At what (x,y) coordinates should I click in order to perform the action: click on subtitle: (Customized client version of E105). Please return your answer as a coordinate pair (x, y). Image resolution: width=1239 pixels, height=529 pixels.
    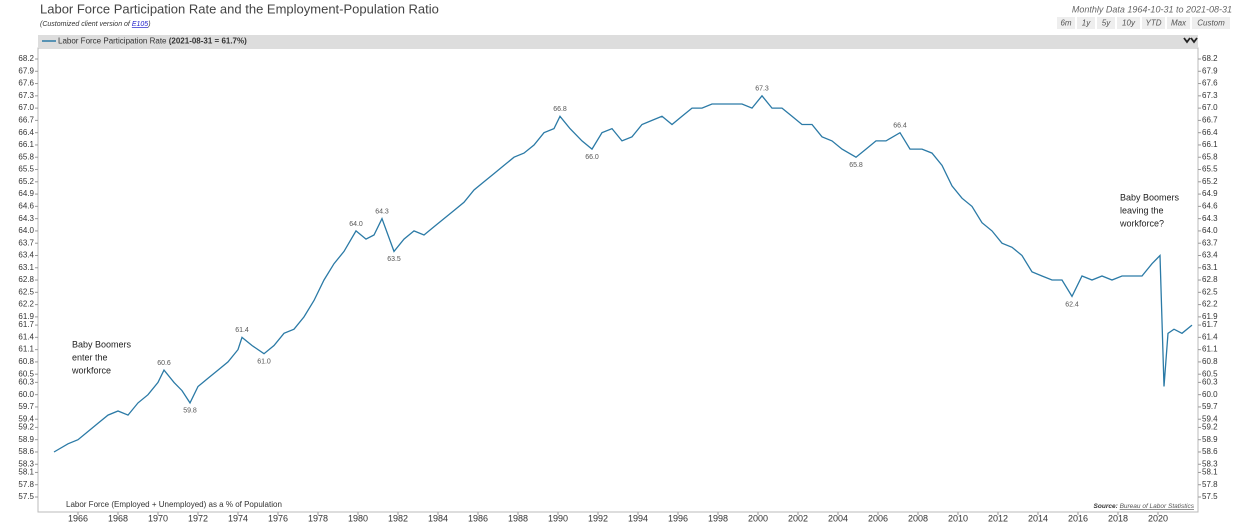
    Looking at the image, I should click on (95, 24).